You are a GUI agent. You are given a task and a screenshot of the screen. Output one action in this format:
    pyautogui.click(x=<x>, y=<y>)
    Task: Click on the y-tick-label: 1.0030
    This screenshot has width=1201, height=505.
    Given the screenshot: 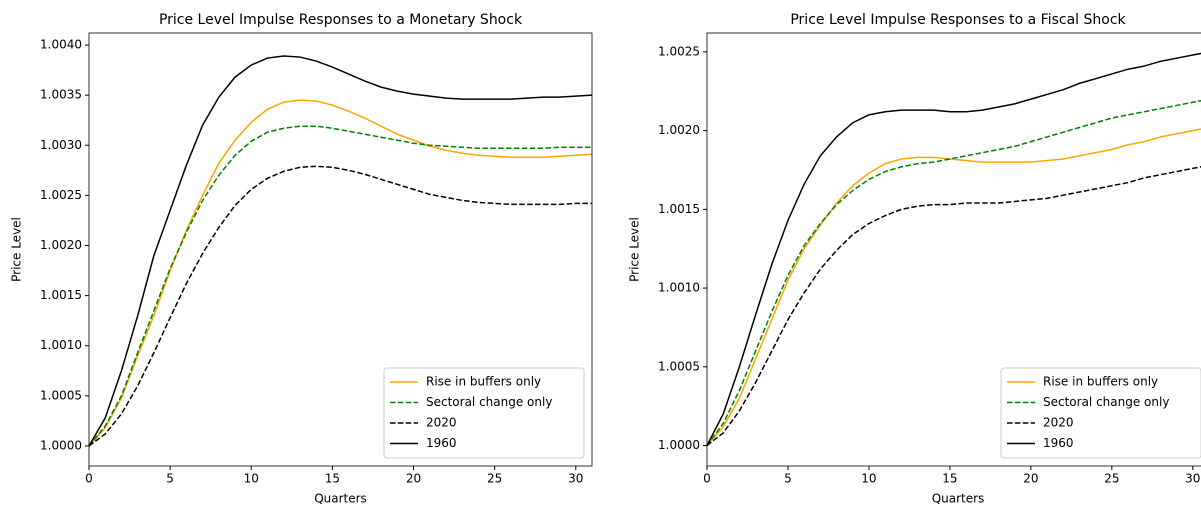 What is the action you would take?
    pyautogui.click(x=61, y=145)
    